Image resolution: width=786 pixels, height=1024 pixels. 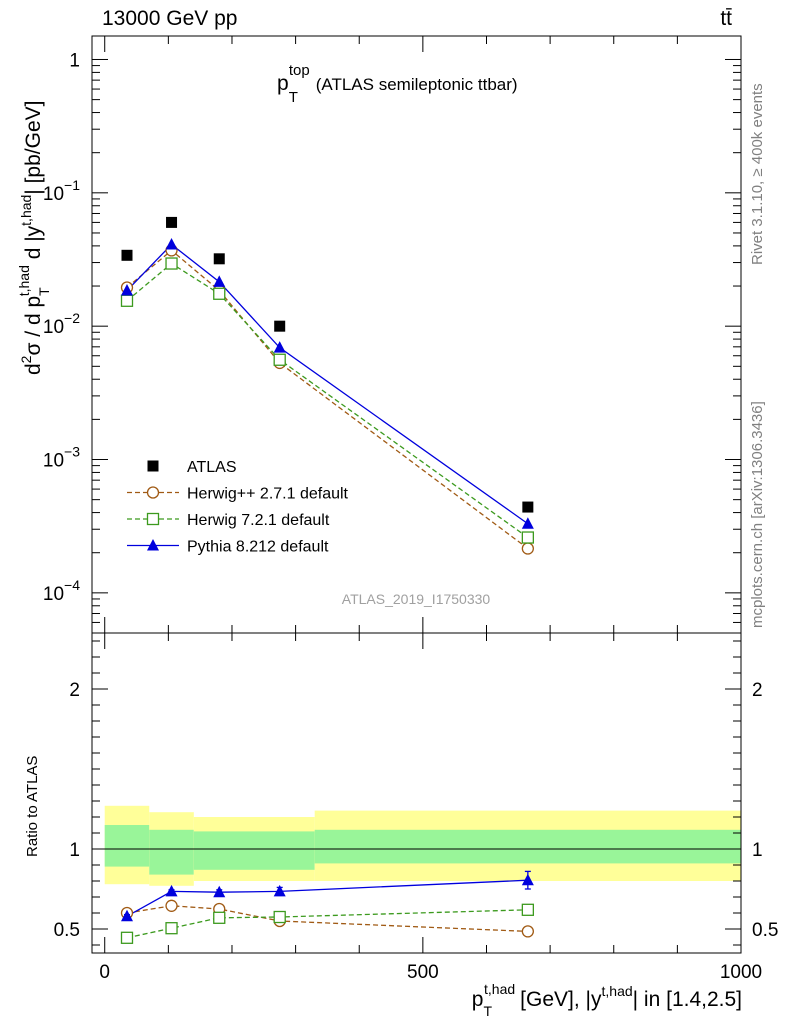 What do you see at coordinates (61, 458) in the screenshot?
I see `y-tick-label: 10⁻³` at bounding box center [61, 458].